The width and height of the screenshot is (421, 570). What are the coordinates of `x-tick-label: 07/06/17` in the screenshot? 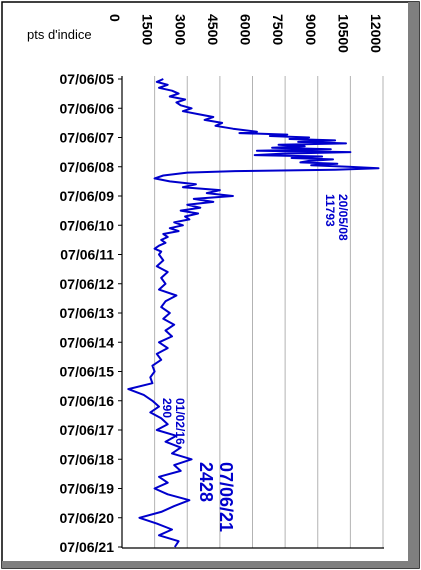 It's located at (87, 430).